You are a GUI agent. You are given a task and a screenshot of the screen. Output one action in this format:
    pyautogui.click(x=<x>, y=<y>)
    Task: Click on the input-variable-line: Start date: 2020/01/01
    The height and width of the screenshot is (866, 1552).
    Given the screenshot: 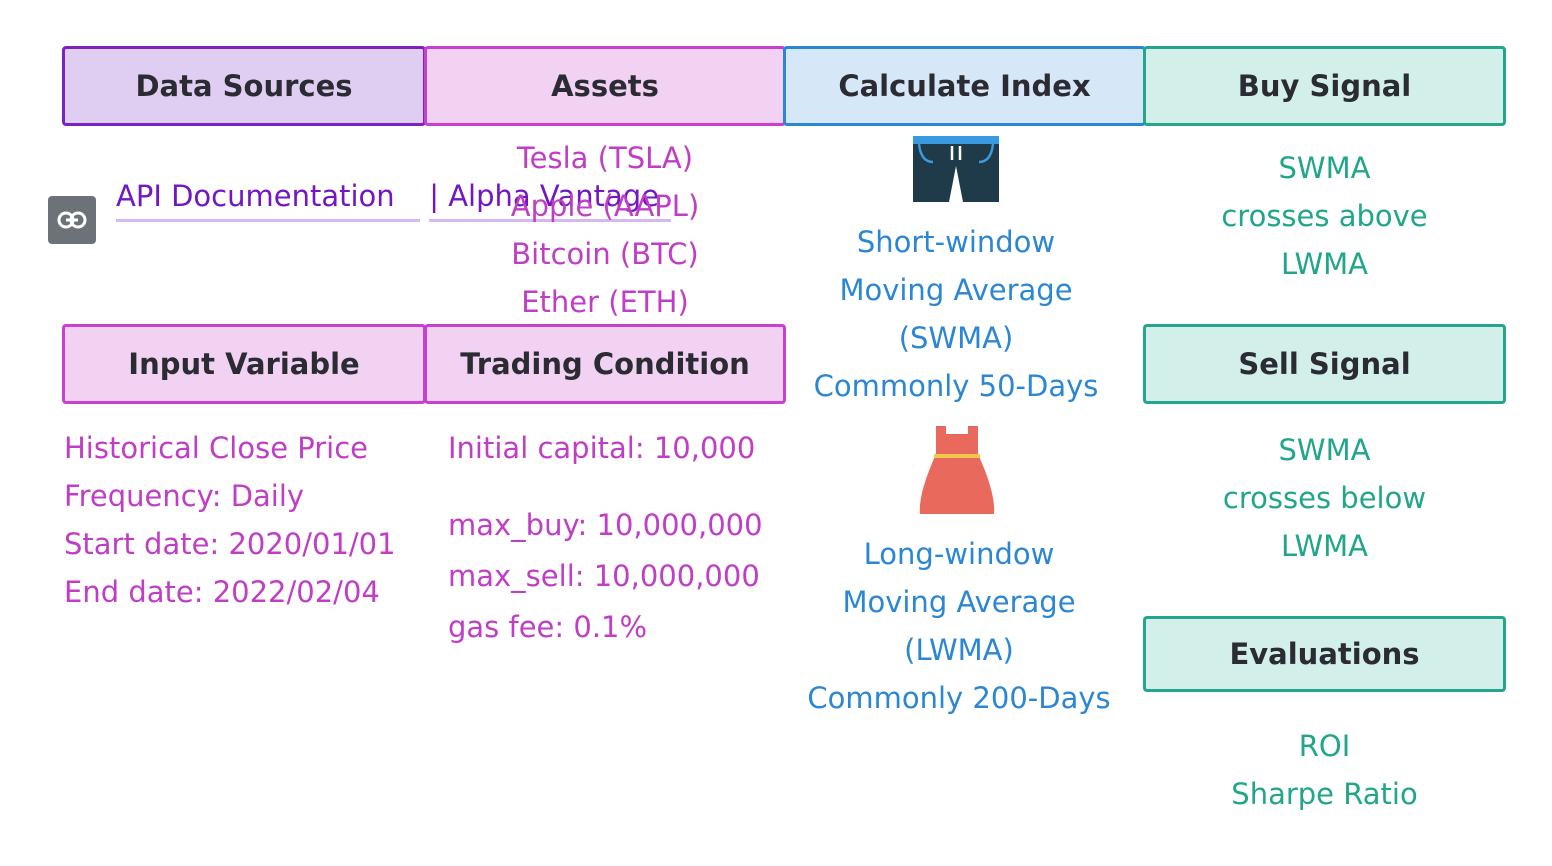 What is the action you would take?
    pyautogui.click(x=230, y=544)
    